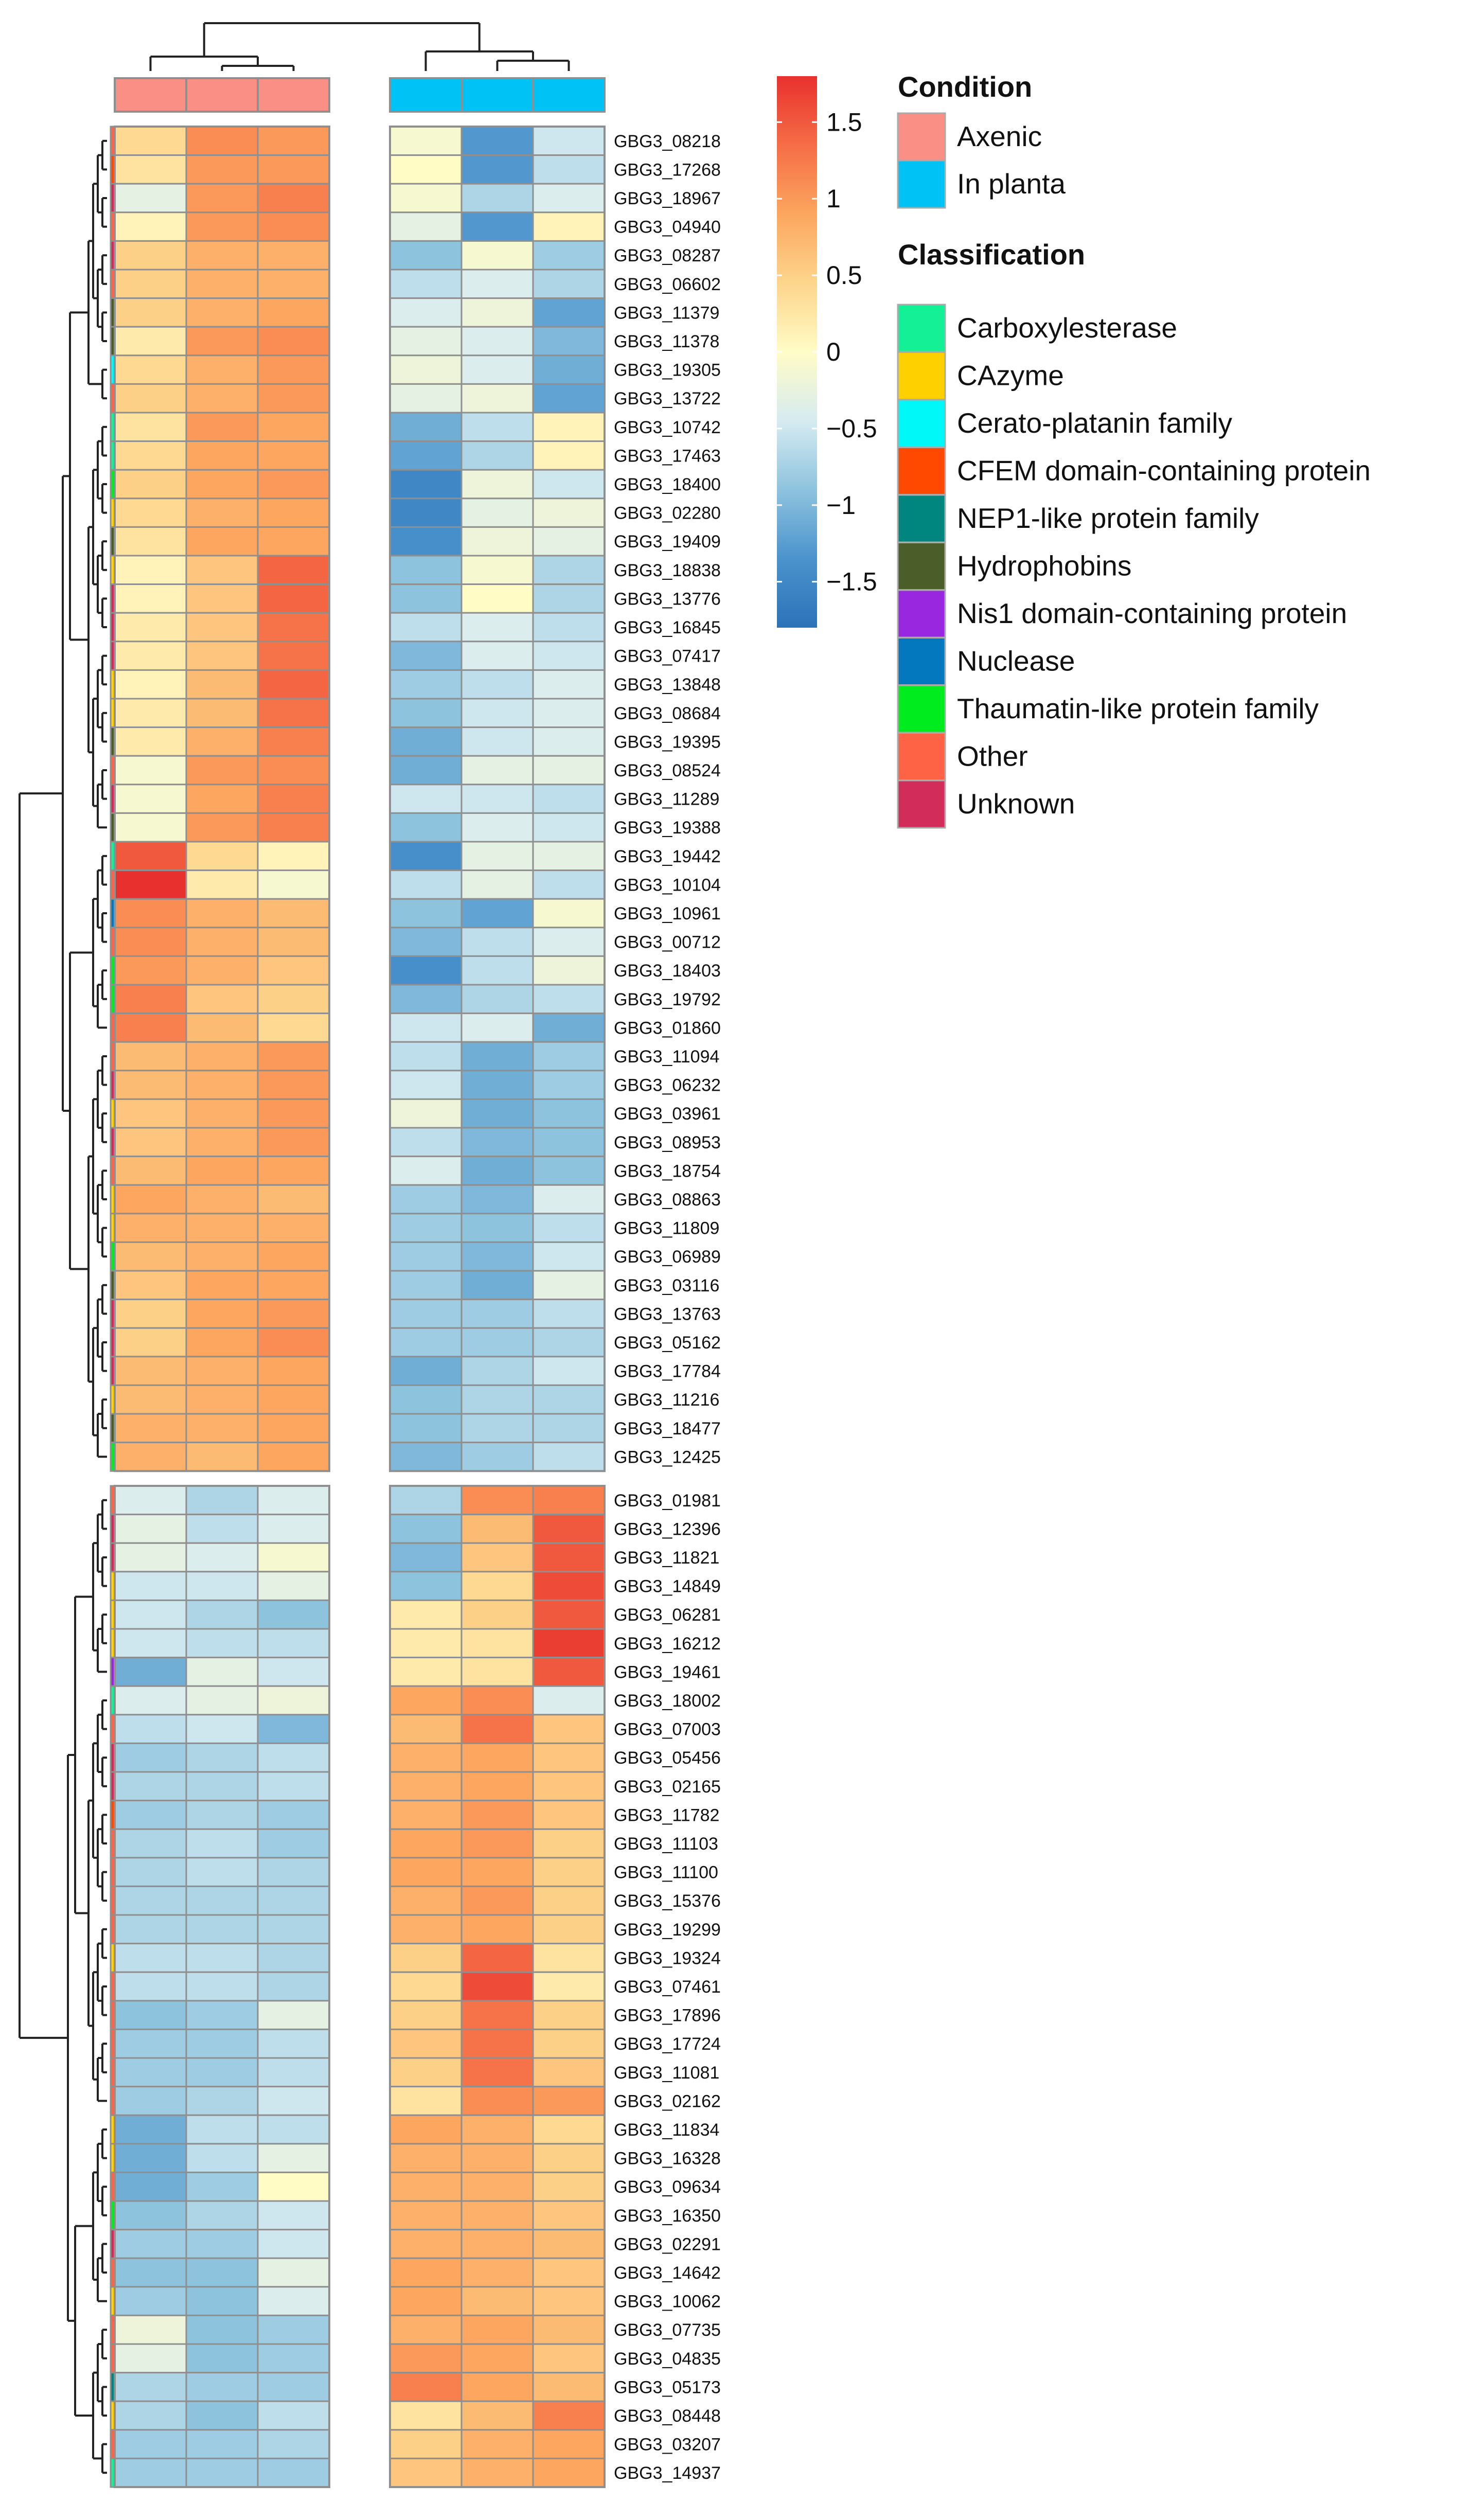  I want to click on gene-label: GBG3_18477, so click(667, 1429).